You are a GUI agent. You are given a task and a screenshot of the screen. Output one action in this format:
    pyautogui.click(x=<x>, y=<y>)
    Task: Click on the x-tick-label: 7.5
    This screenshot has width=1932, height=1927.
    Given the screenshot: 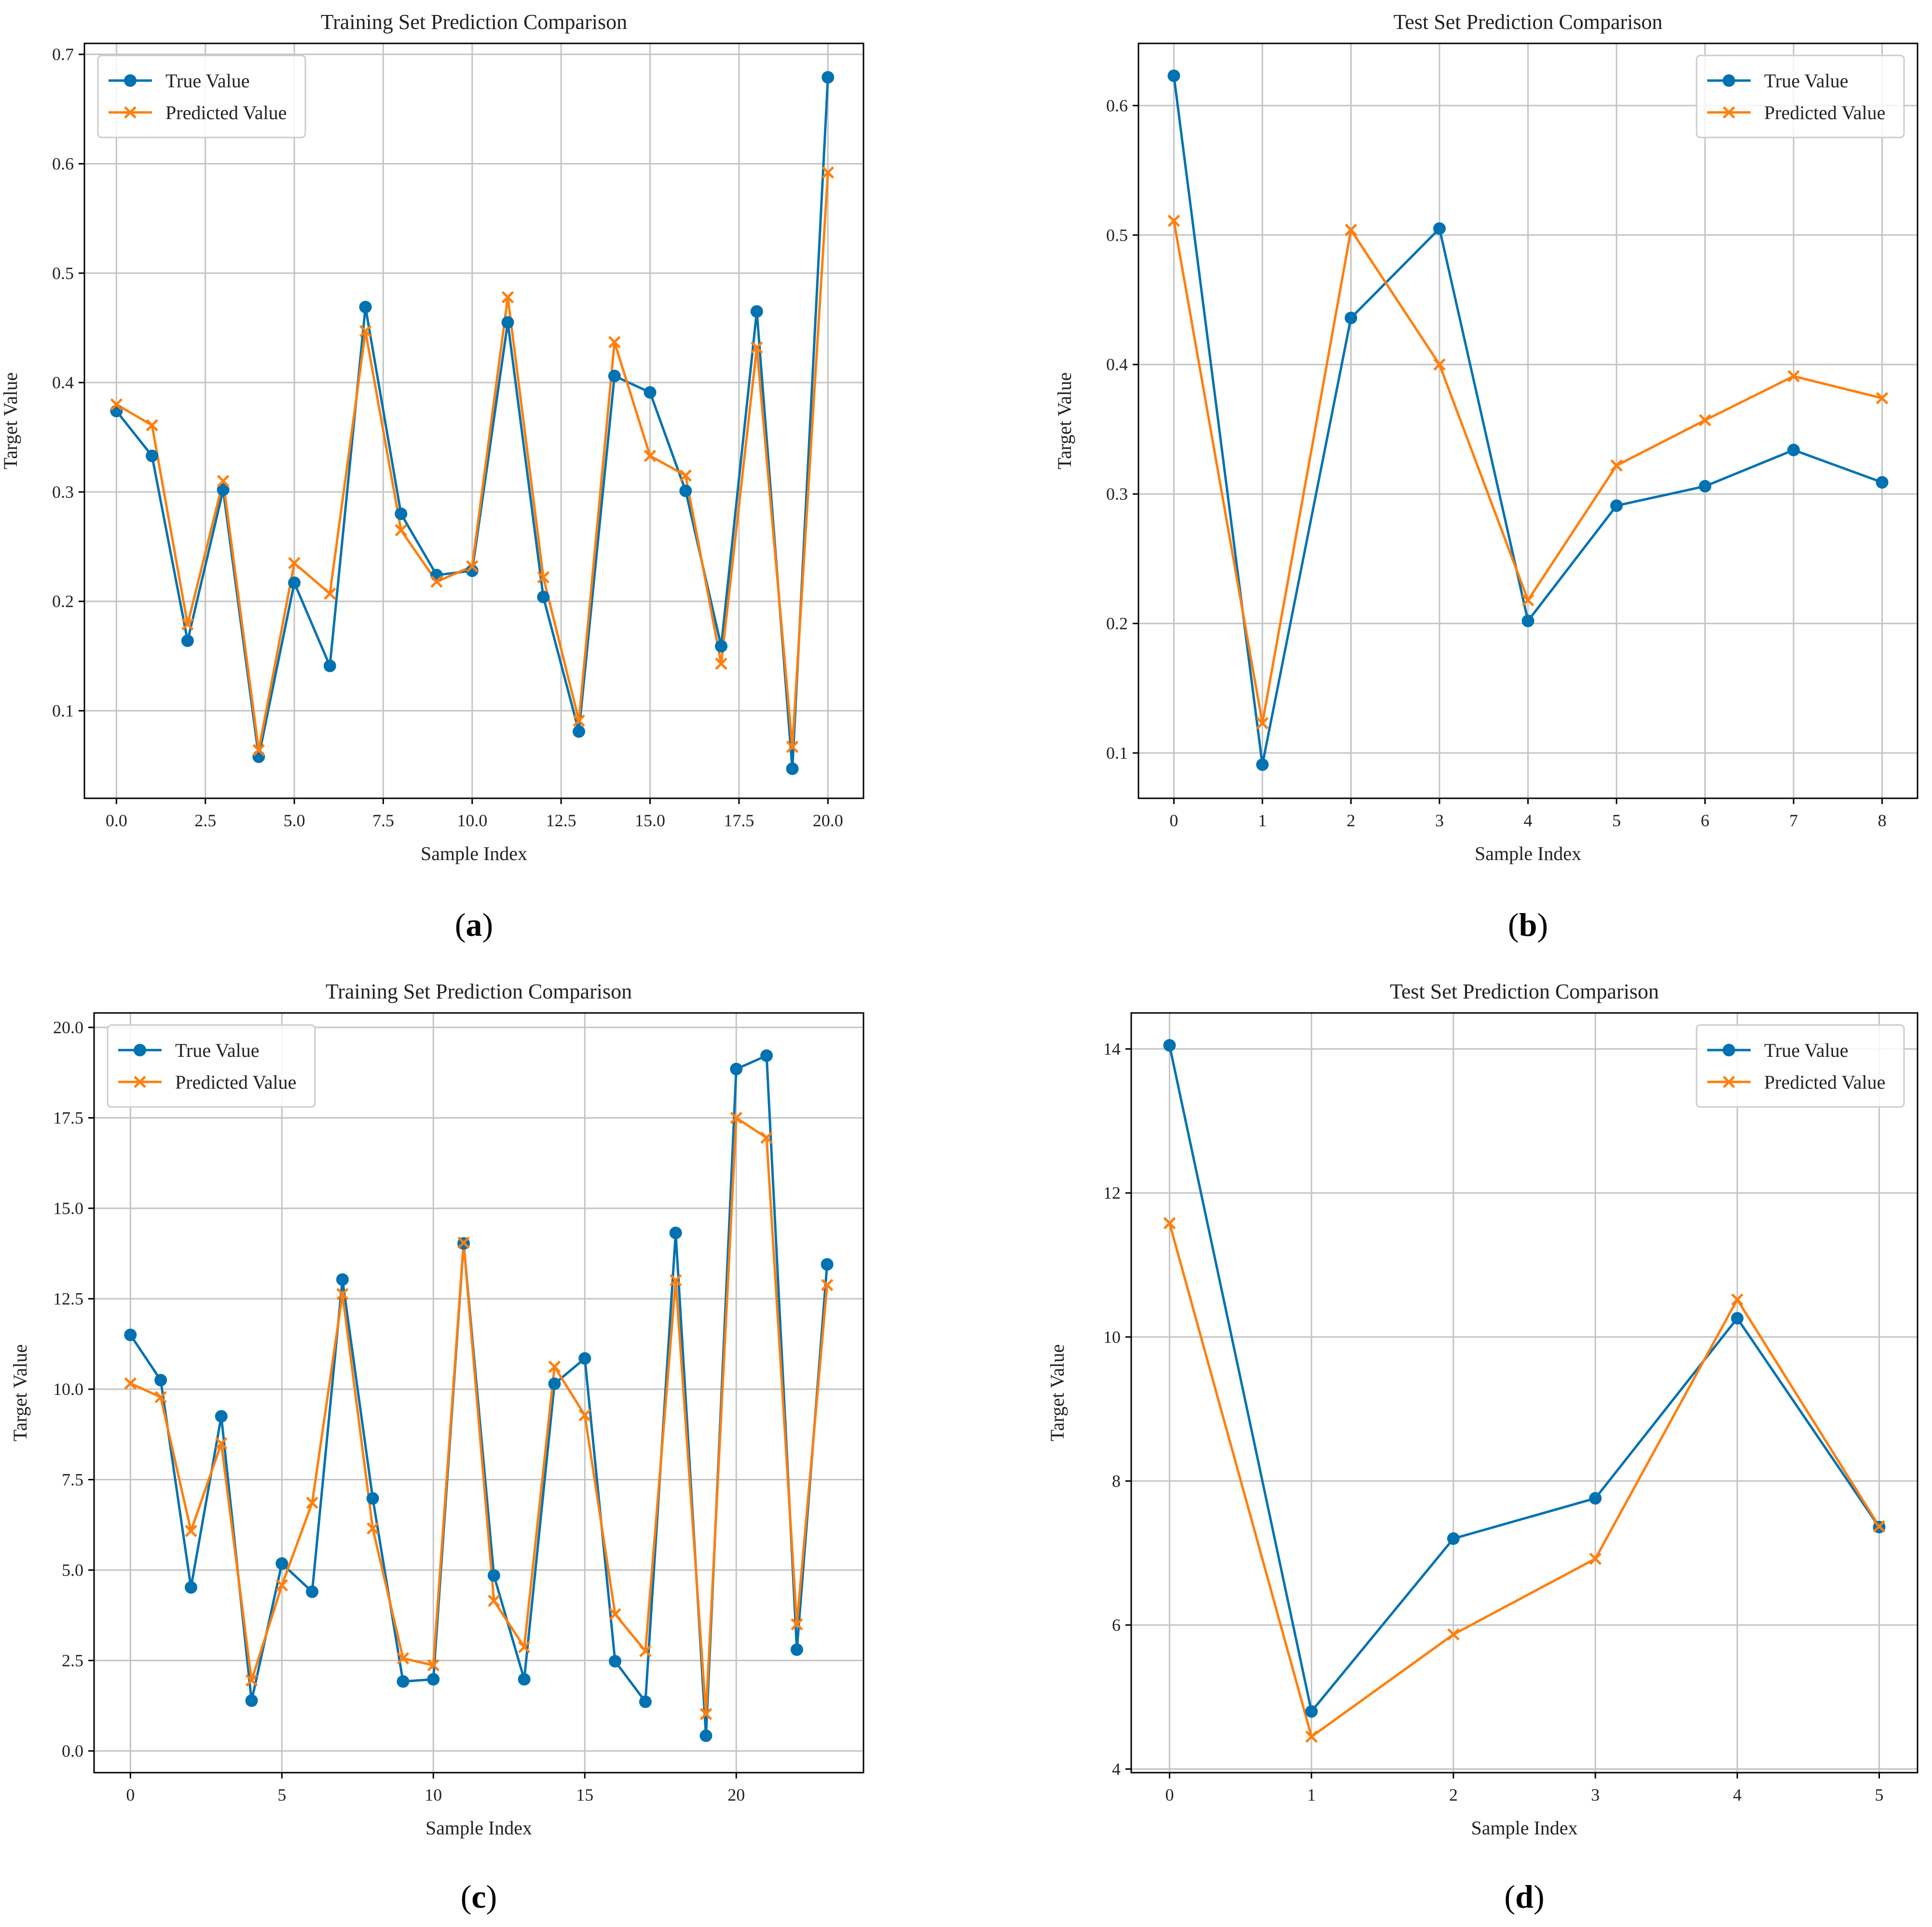 What is the action you would take?
    pyautogui.click(x=383, y=820)
    